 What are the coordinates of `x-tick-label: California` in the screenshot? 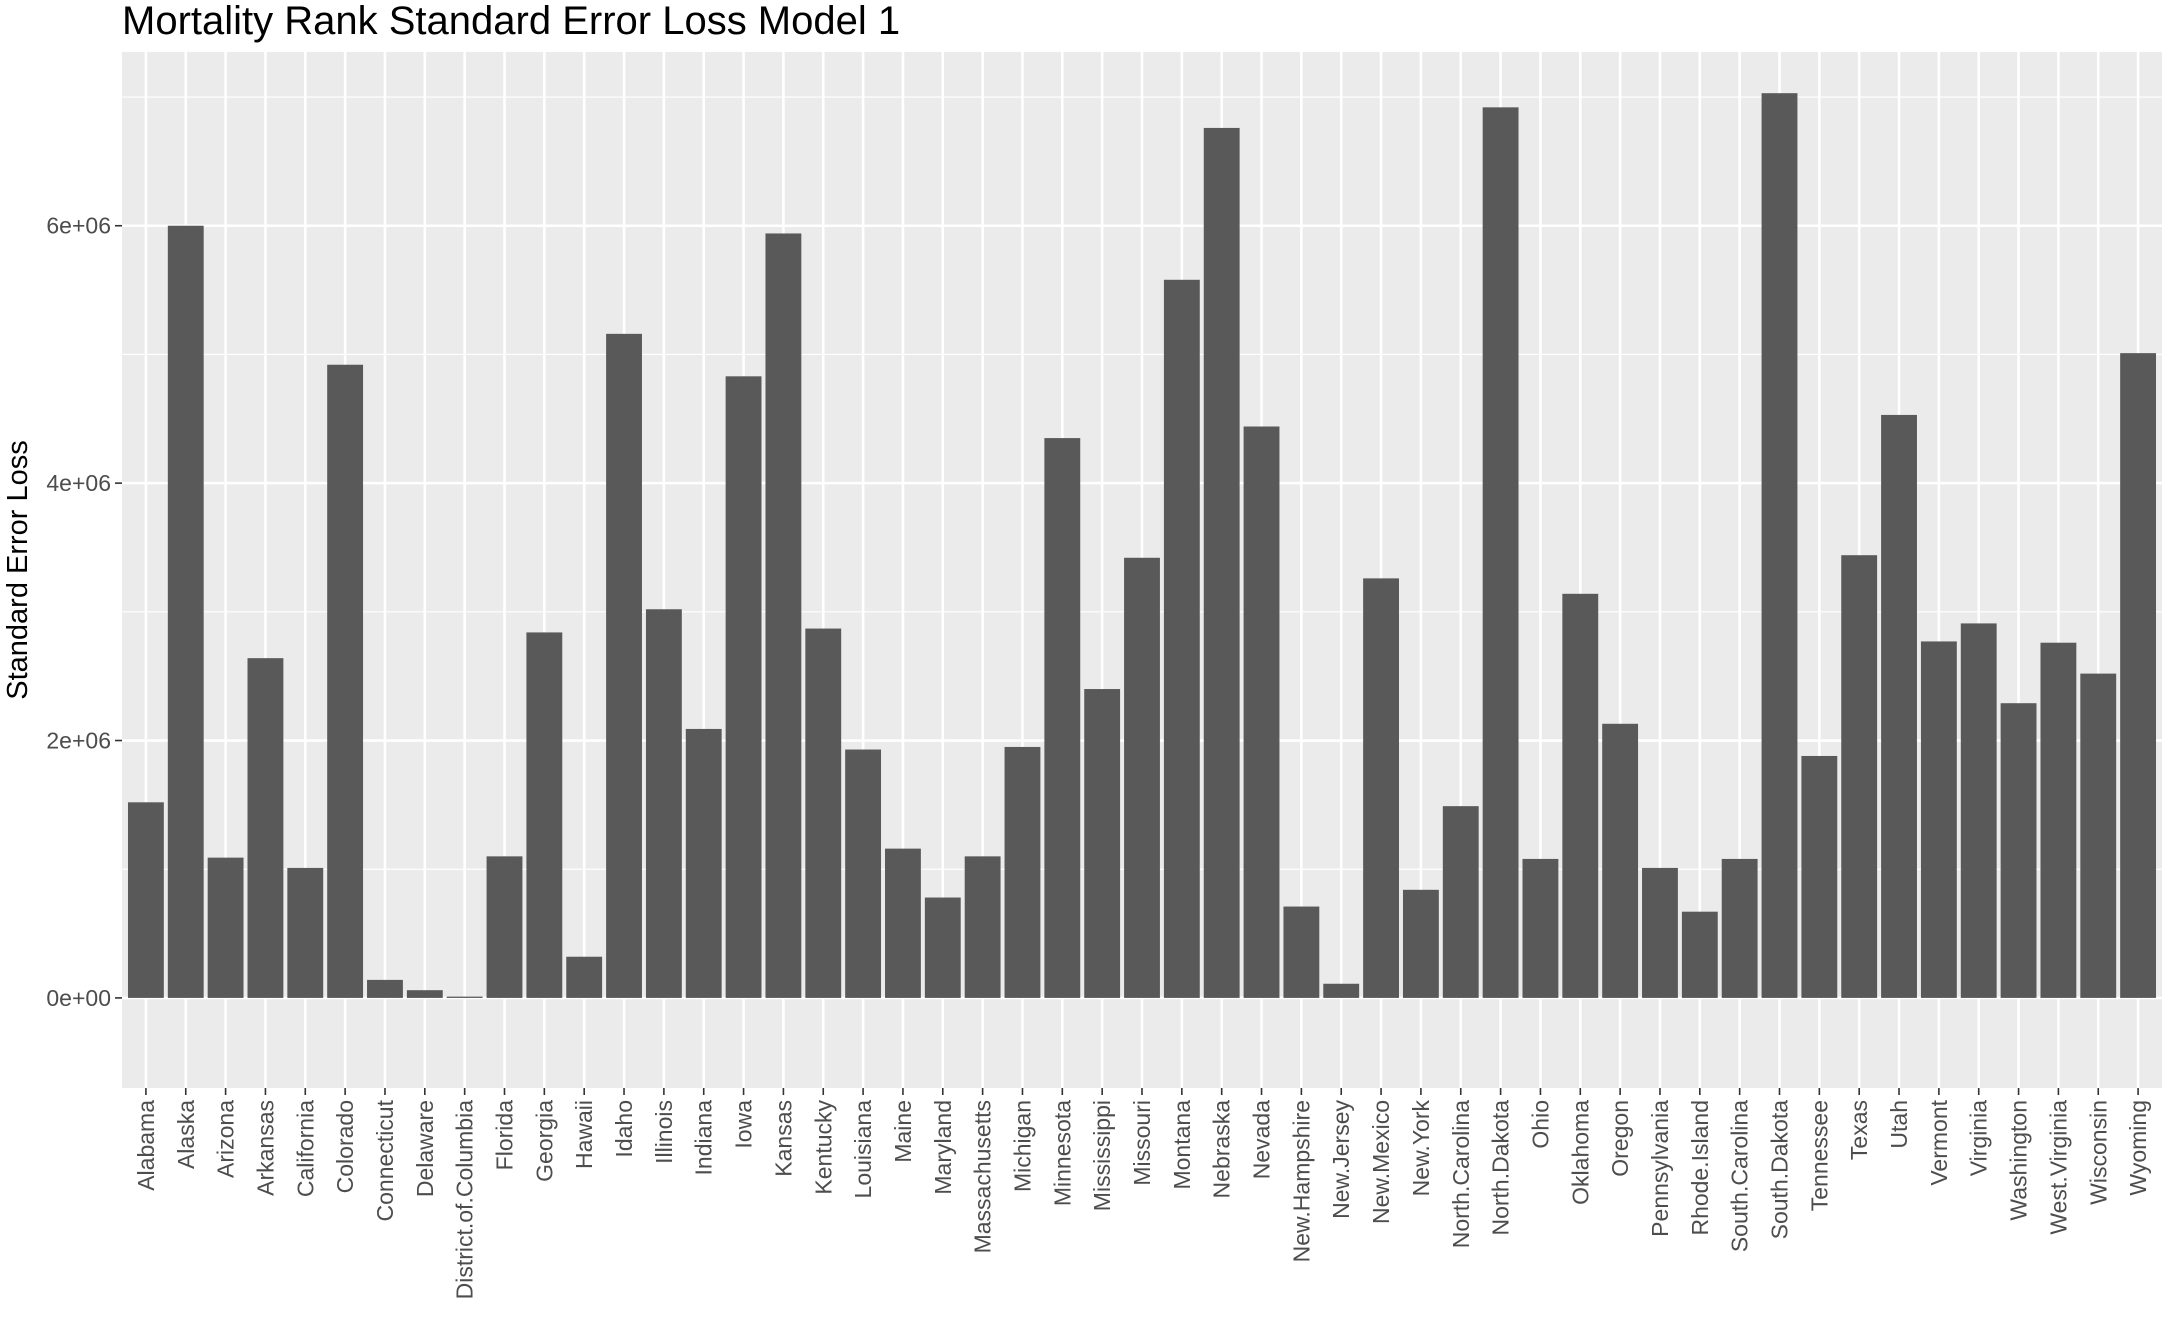 It's located at (305, 1148).